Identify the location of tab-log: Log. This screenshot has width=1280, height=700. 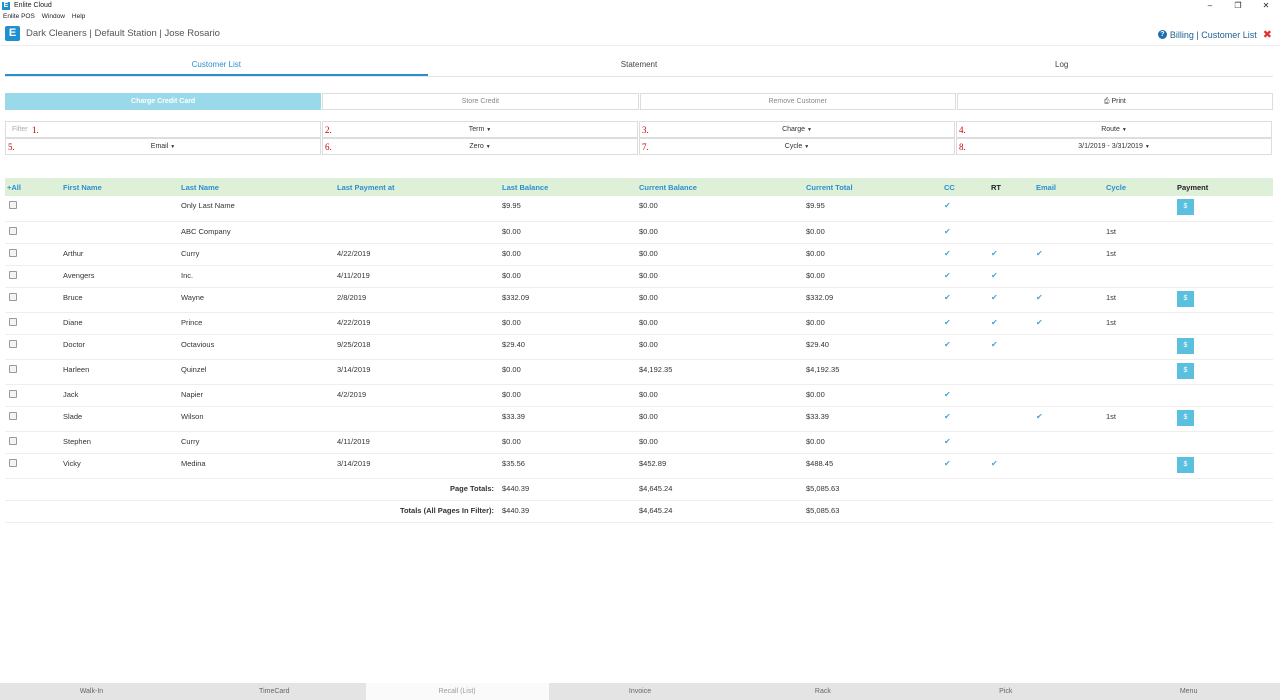
(1062, 64).